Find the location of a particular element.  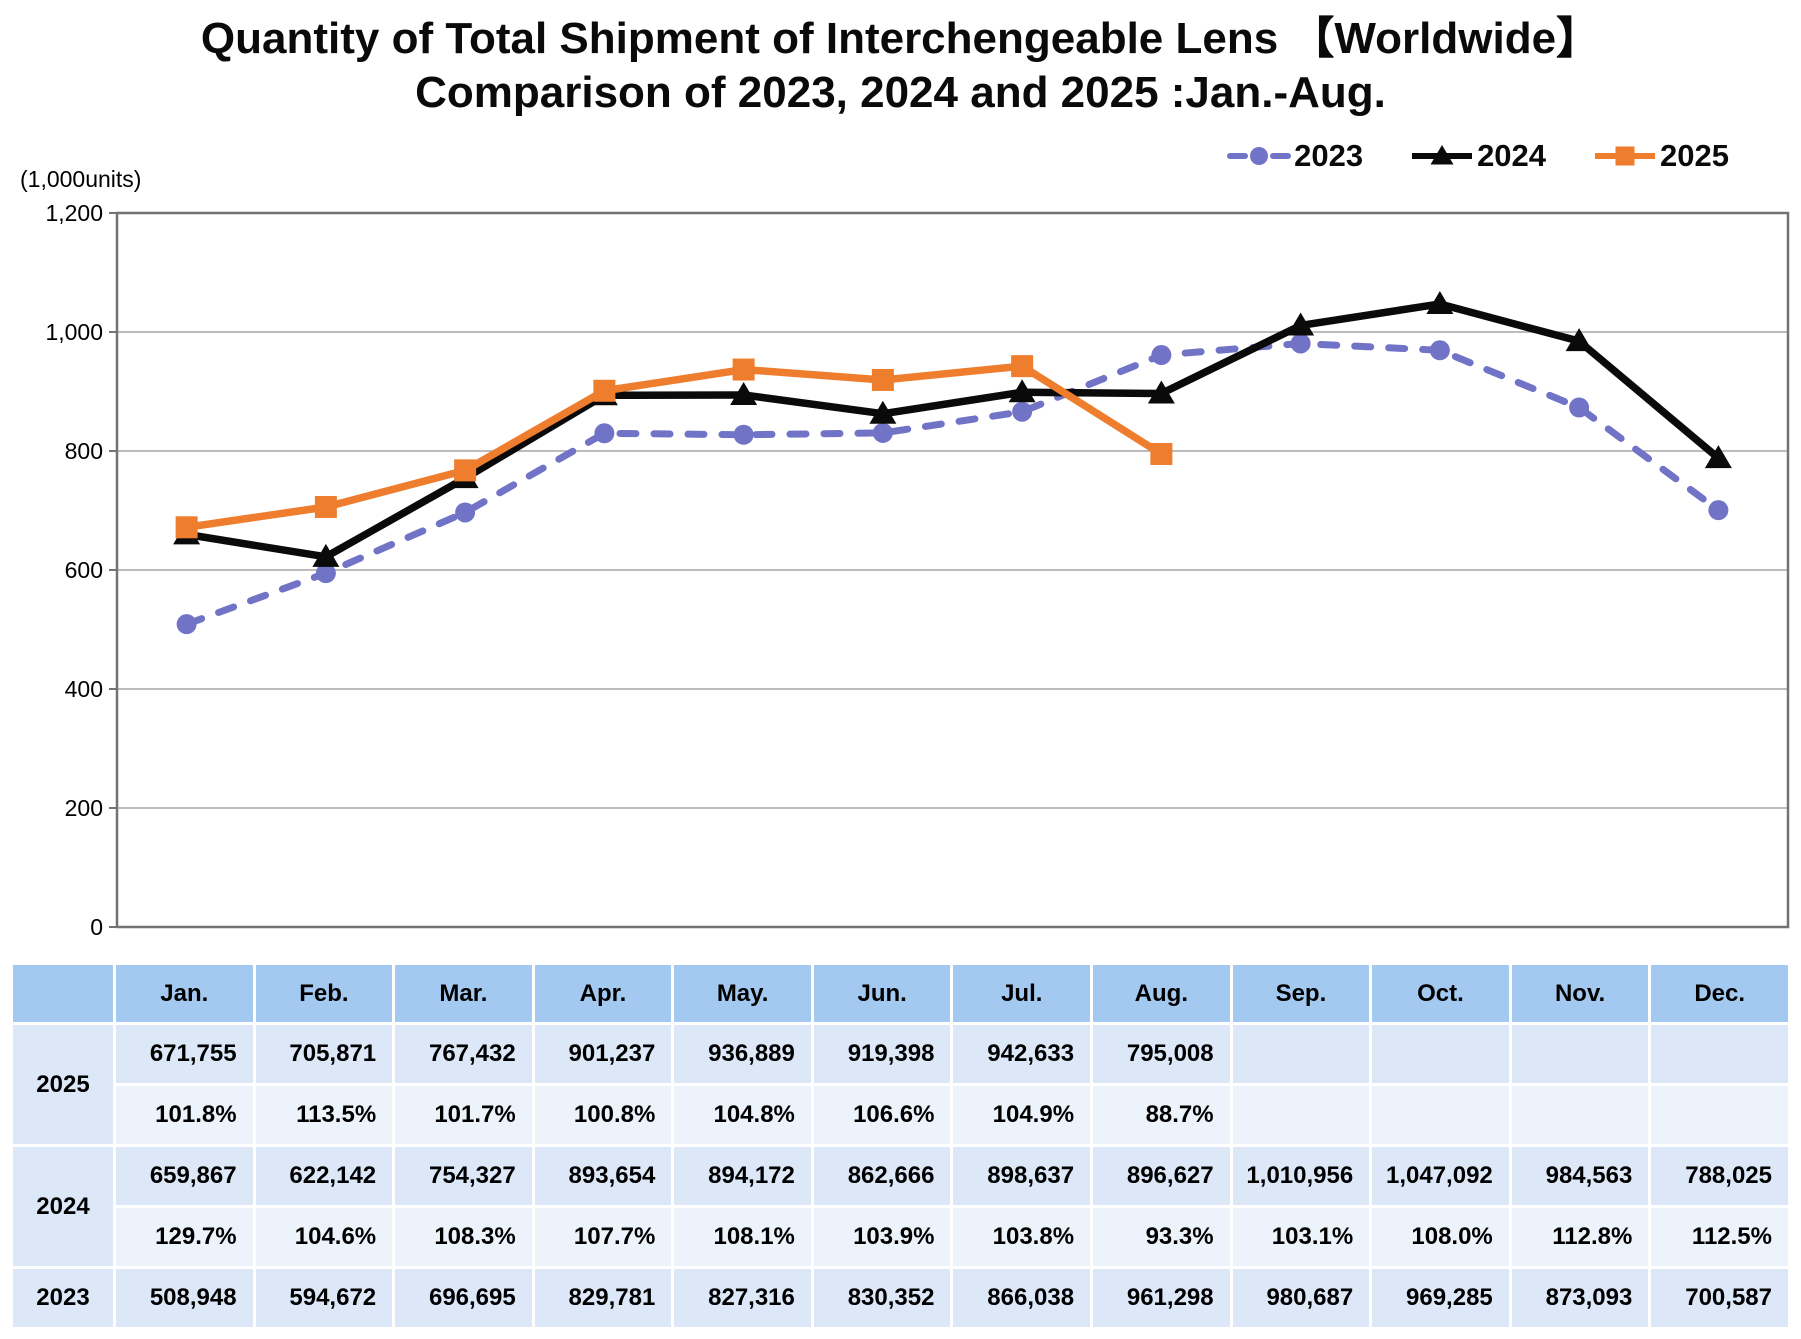

table-header-month: Jun. is located at coordinates (882, 993).